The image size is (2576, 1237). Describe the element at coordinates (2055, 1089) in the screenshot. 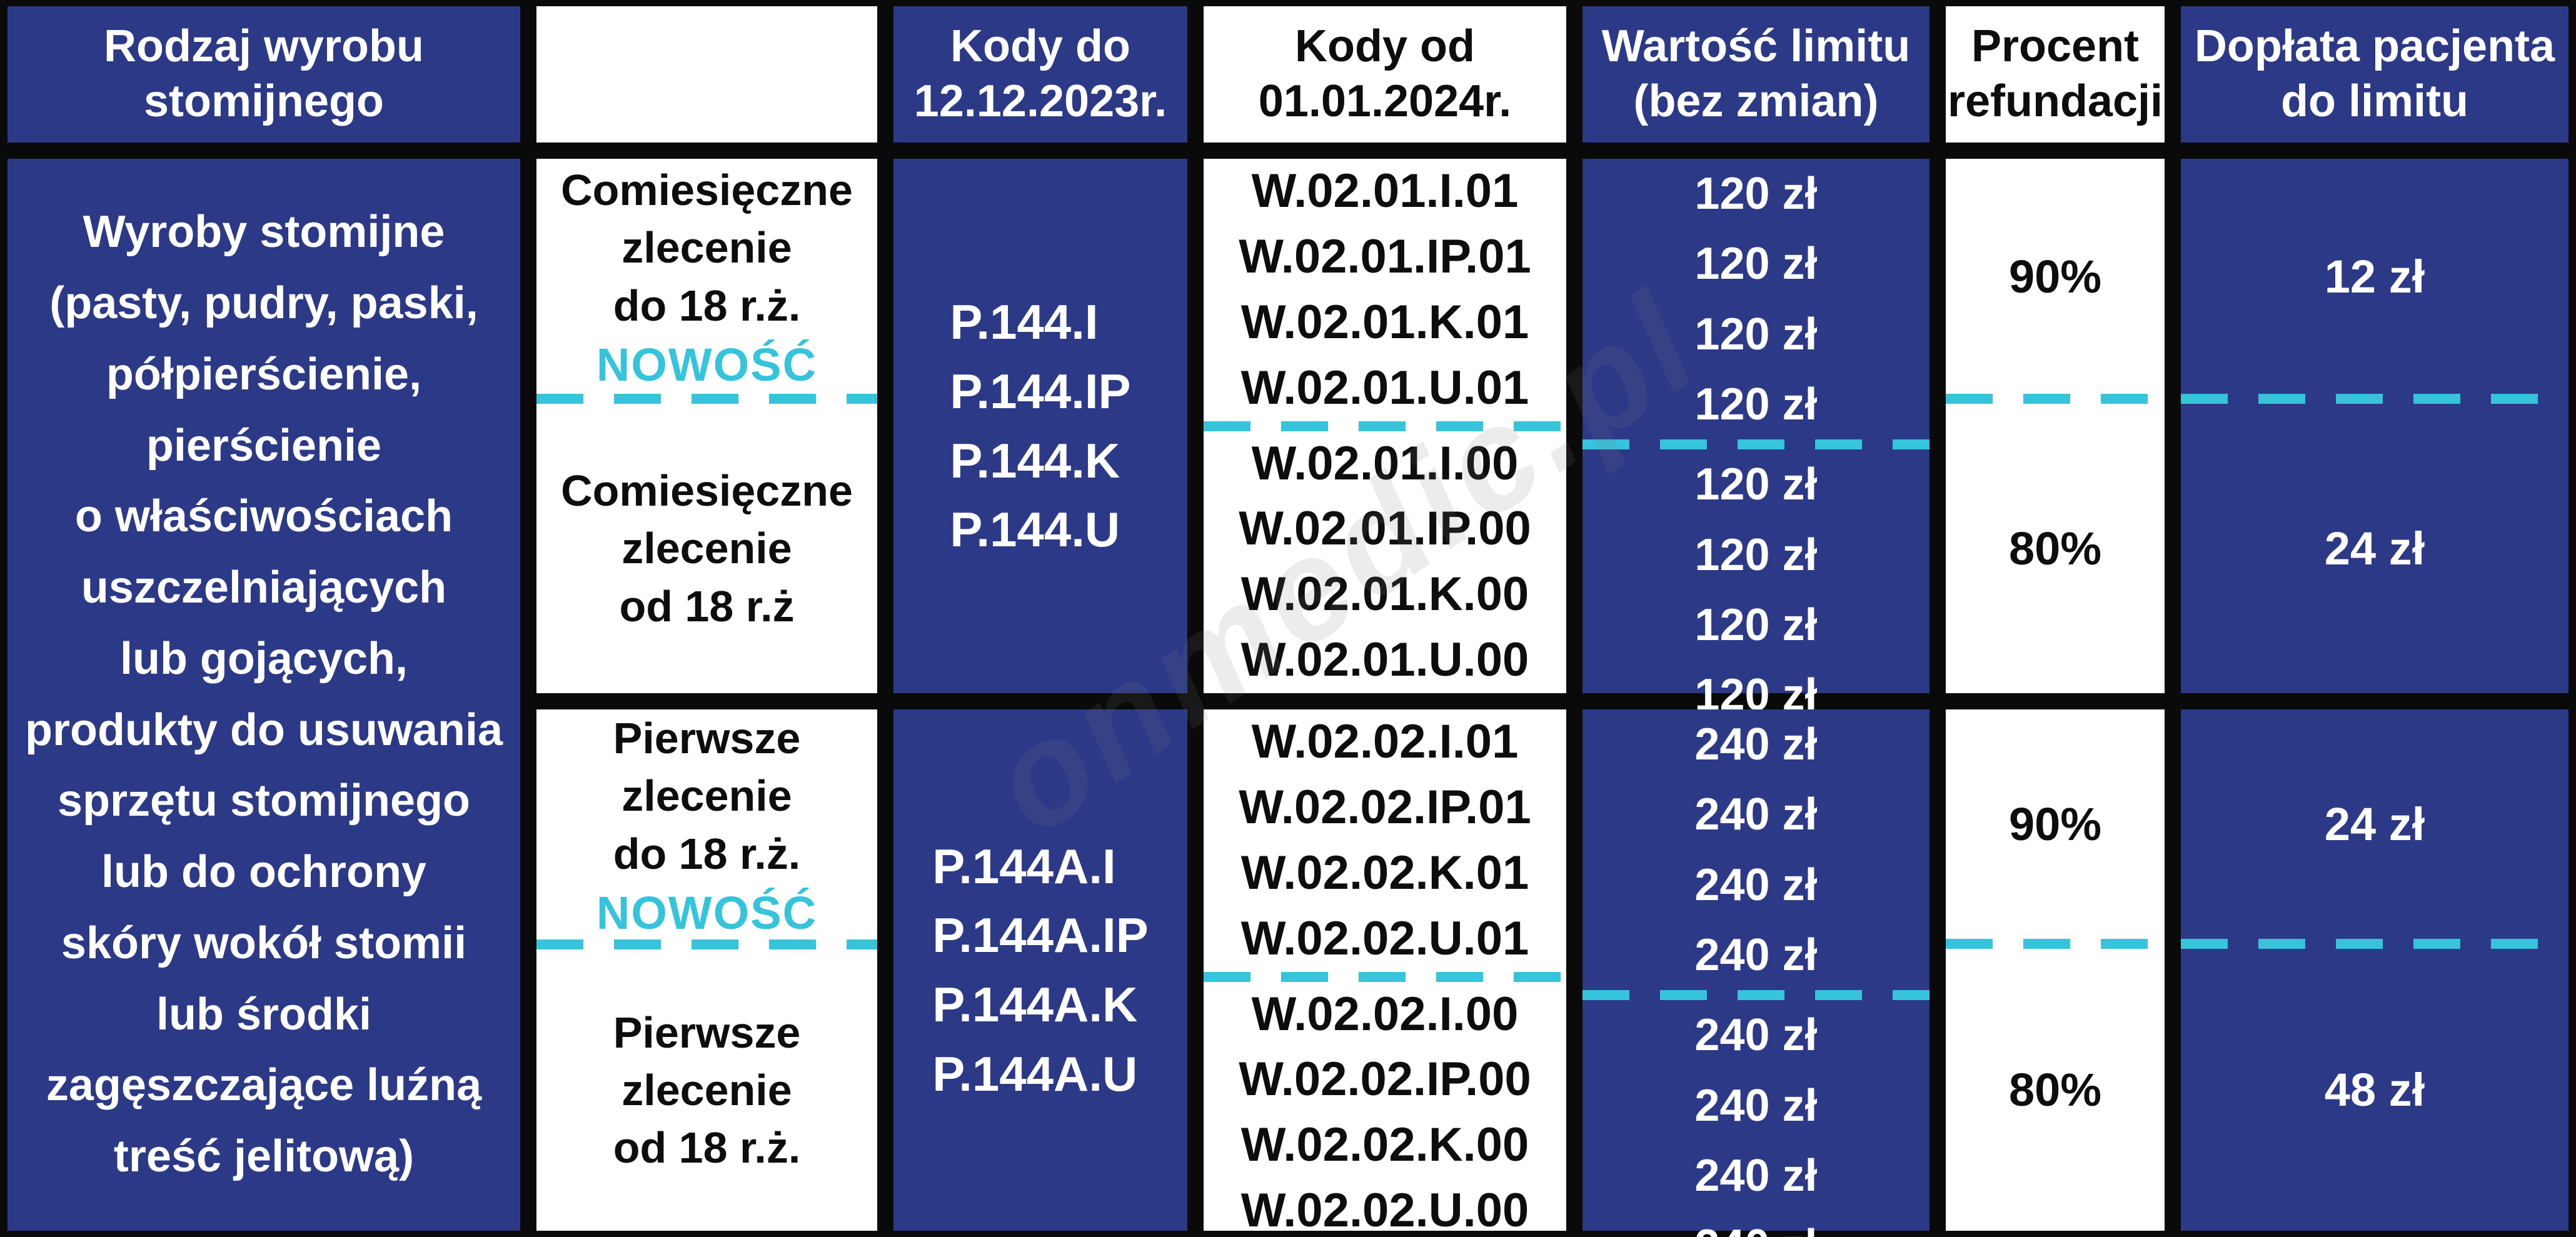

I see `group2-refund-bottom: 80%` at that location.